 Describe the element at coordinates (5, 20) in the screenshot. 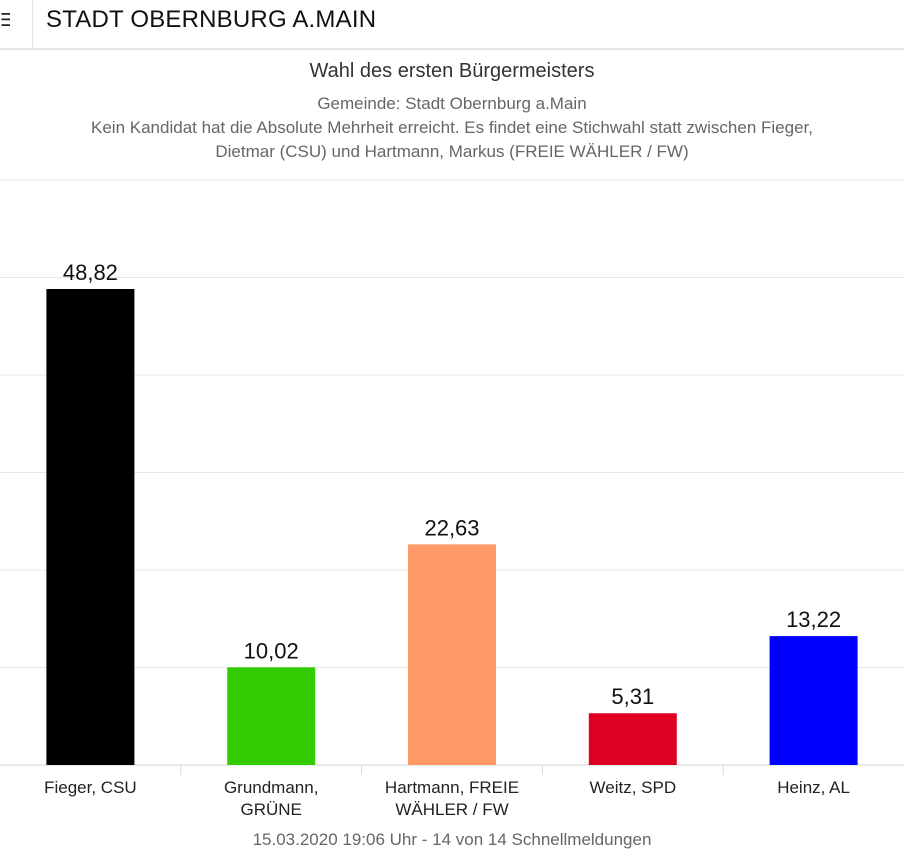

I see `menu-icon: ☰` at that location.